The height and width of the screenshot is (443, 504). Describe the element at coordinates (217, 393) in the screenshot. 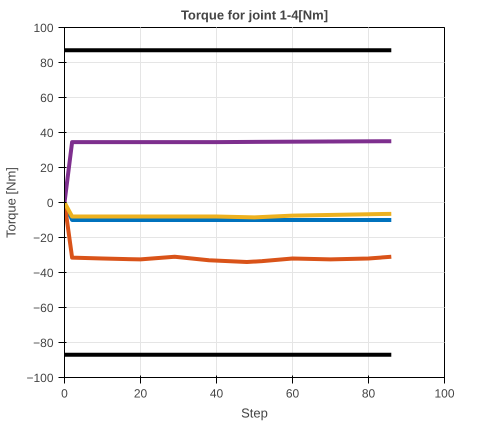

I see `x-tick-label: 40` at that location.